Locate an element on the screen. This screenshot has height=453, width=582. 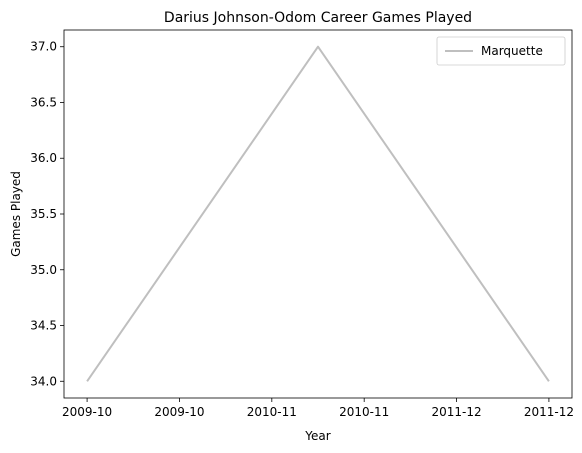
chart-title: Darius Johnson-Odom Career Games Played is located at coordinates (318, 18).